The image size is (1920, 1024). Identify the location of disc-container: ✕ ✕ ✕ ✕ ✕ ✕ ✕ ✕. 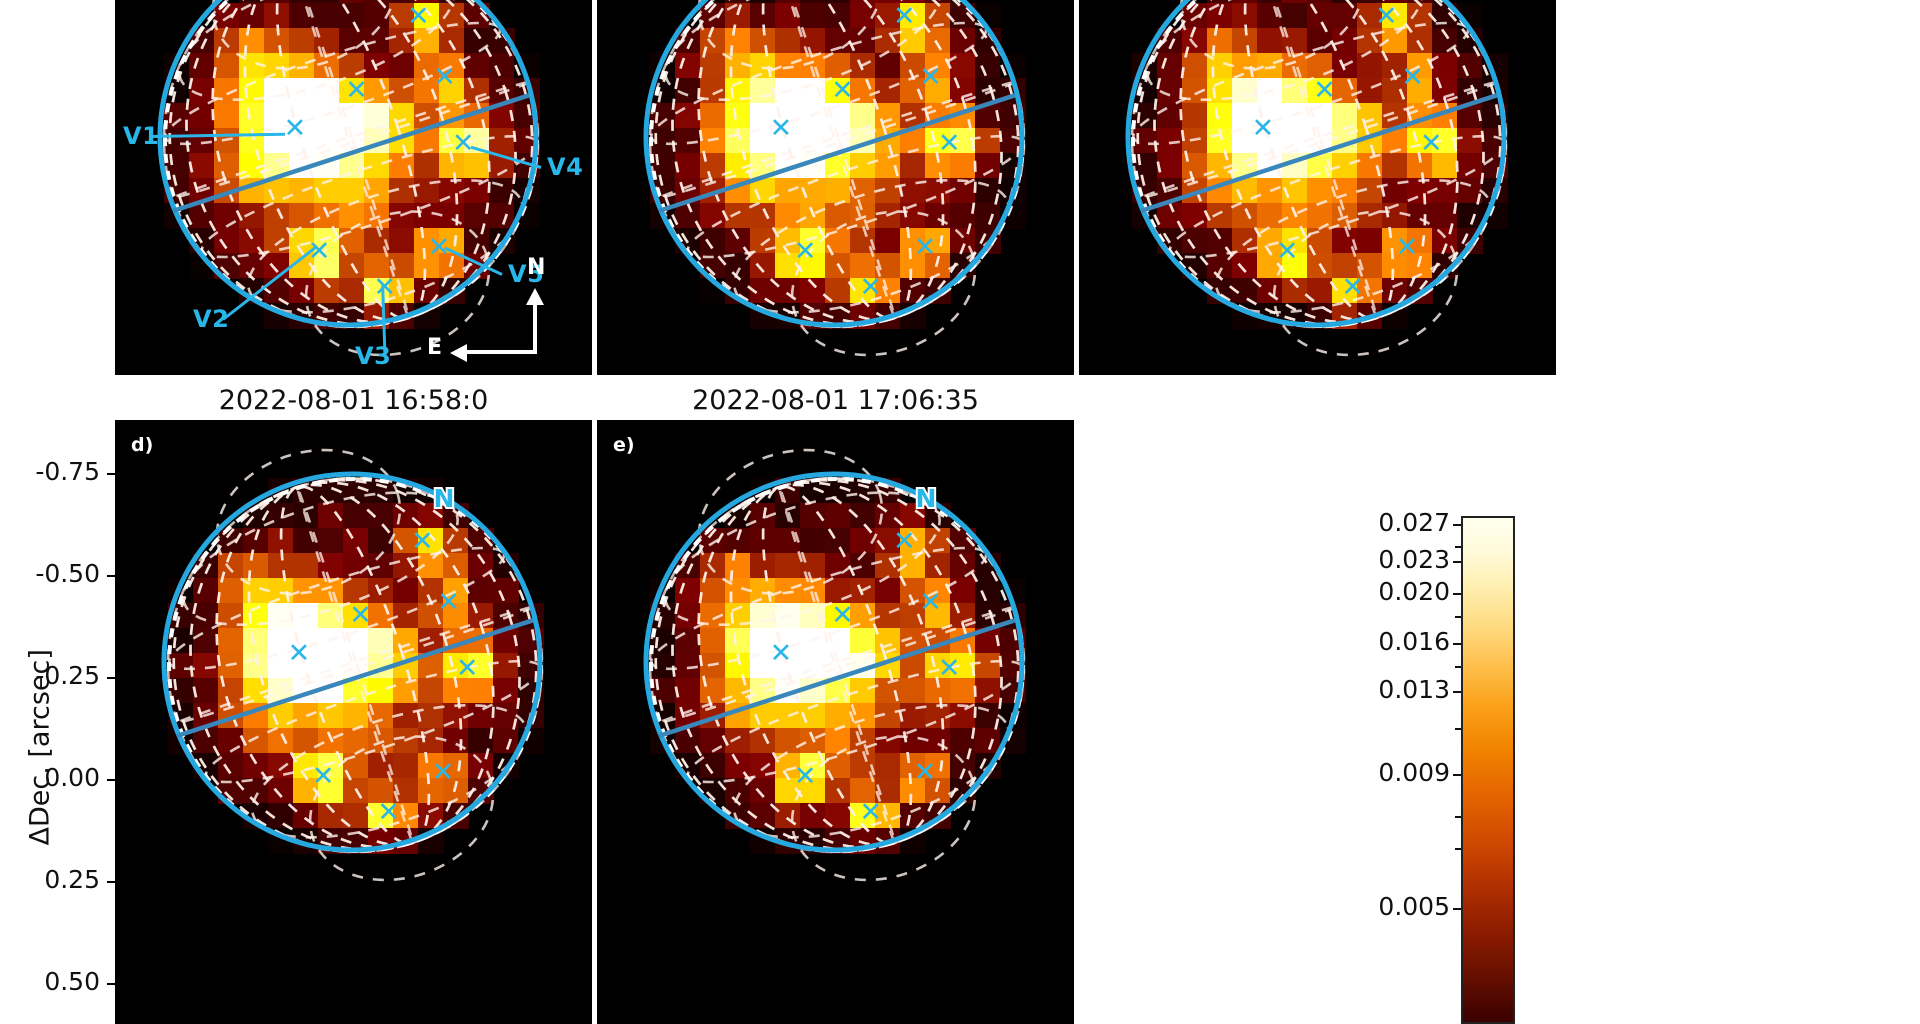
(353, 722).